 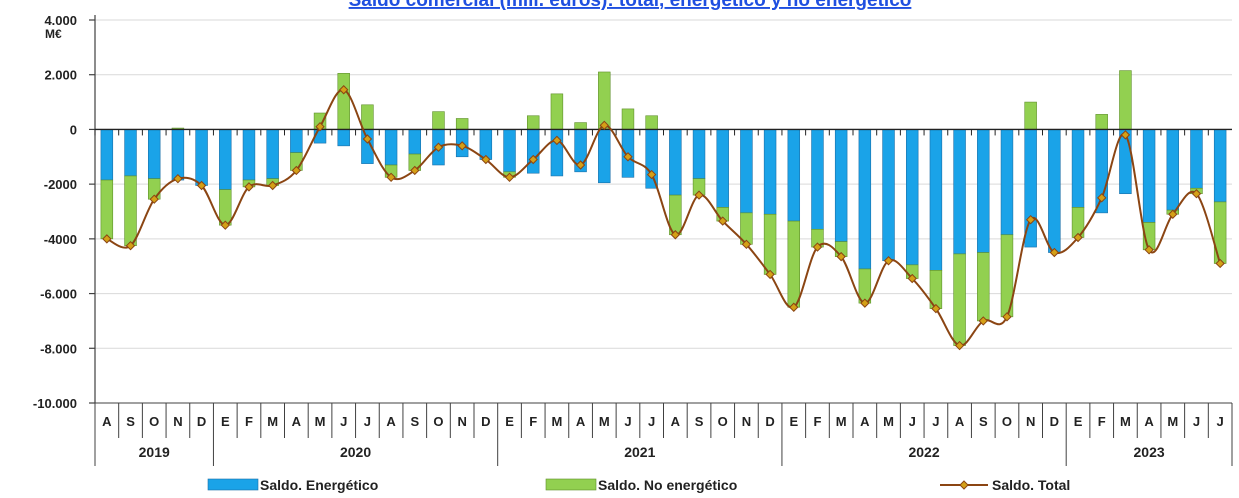 What do you see at coordinates (60, 20) in the screenshot?
I see `y-tick-label: 4.000` at bounding box center [60, 20].